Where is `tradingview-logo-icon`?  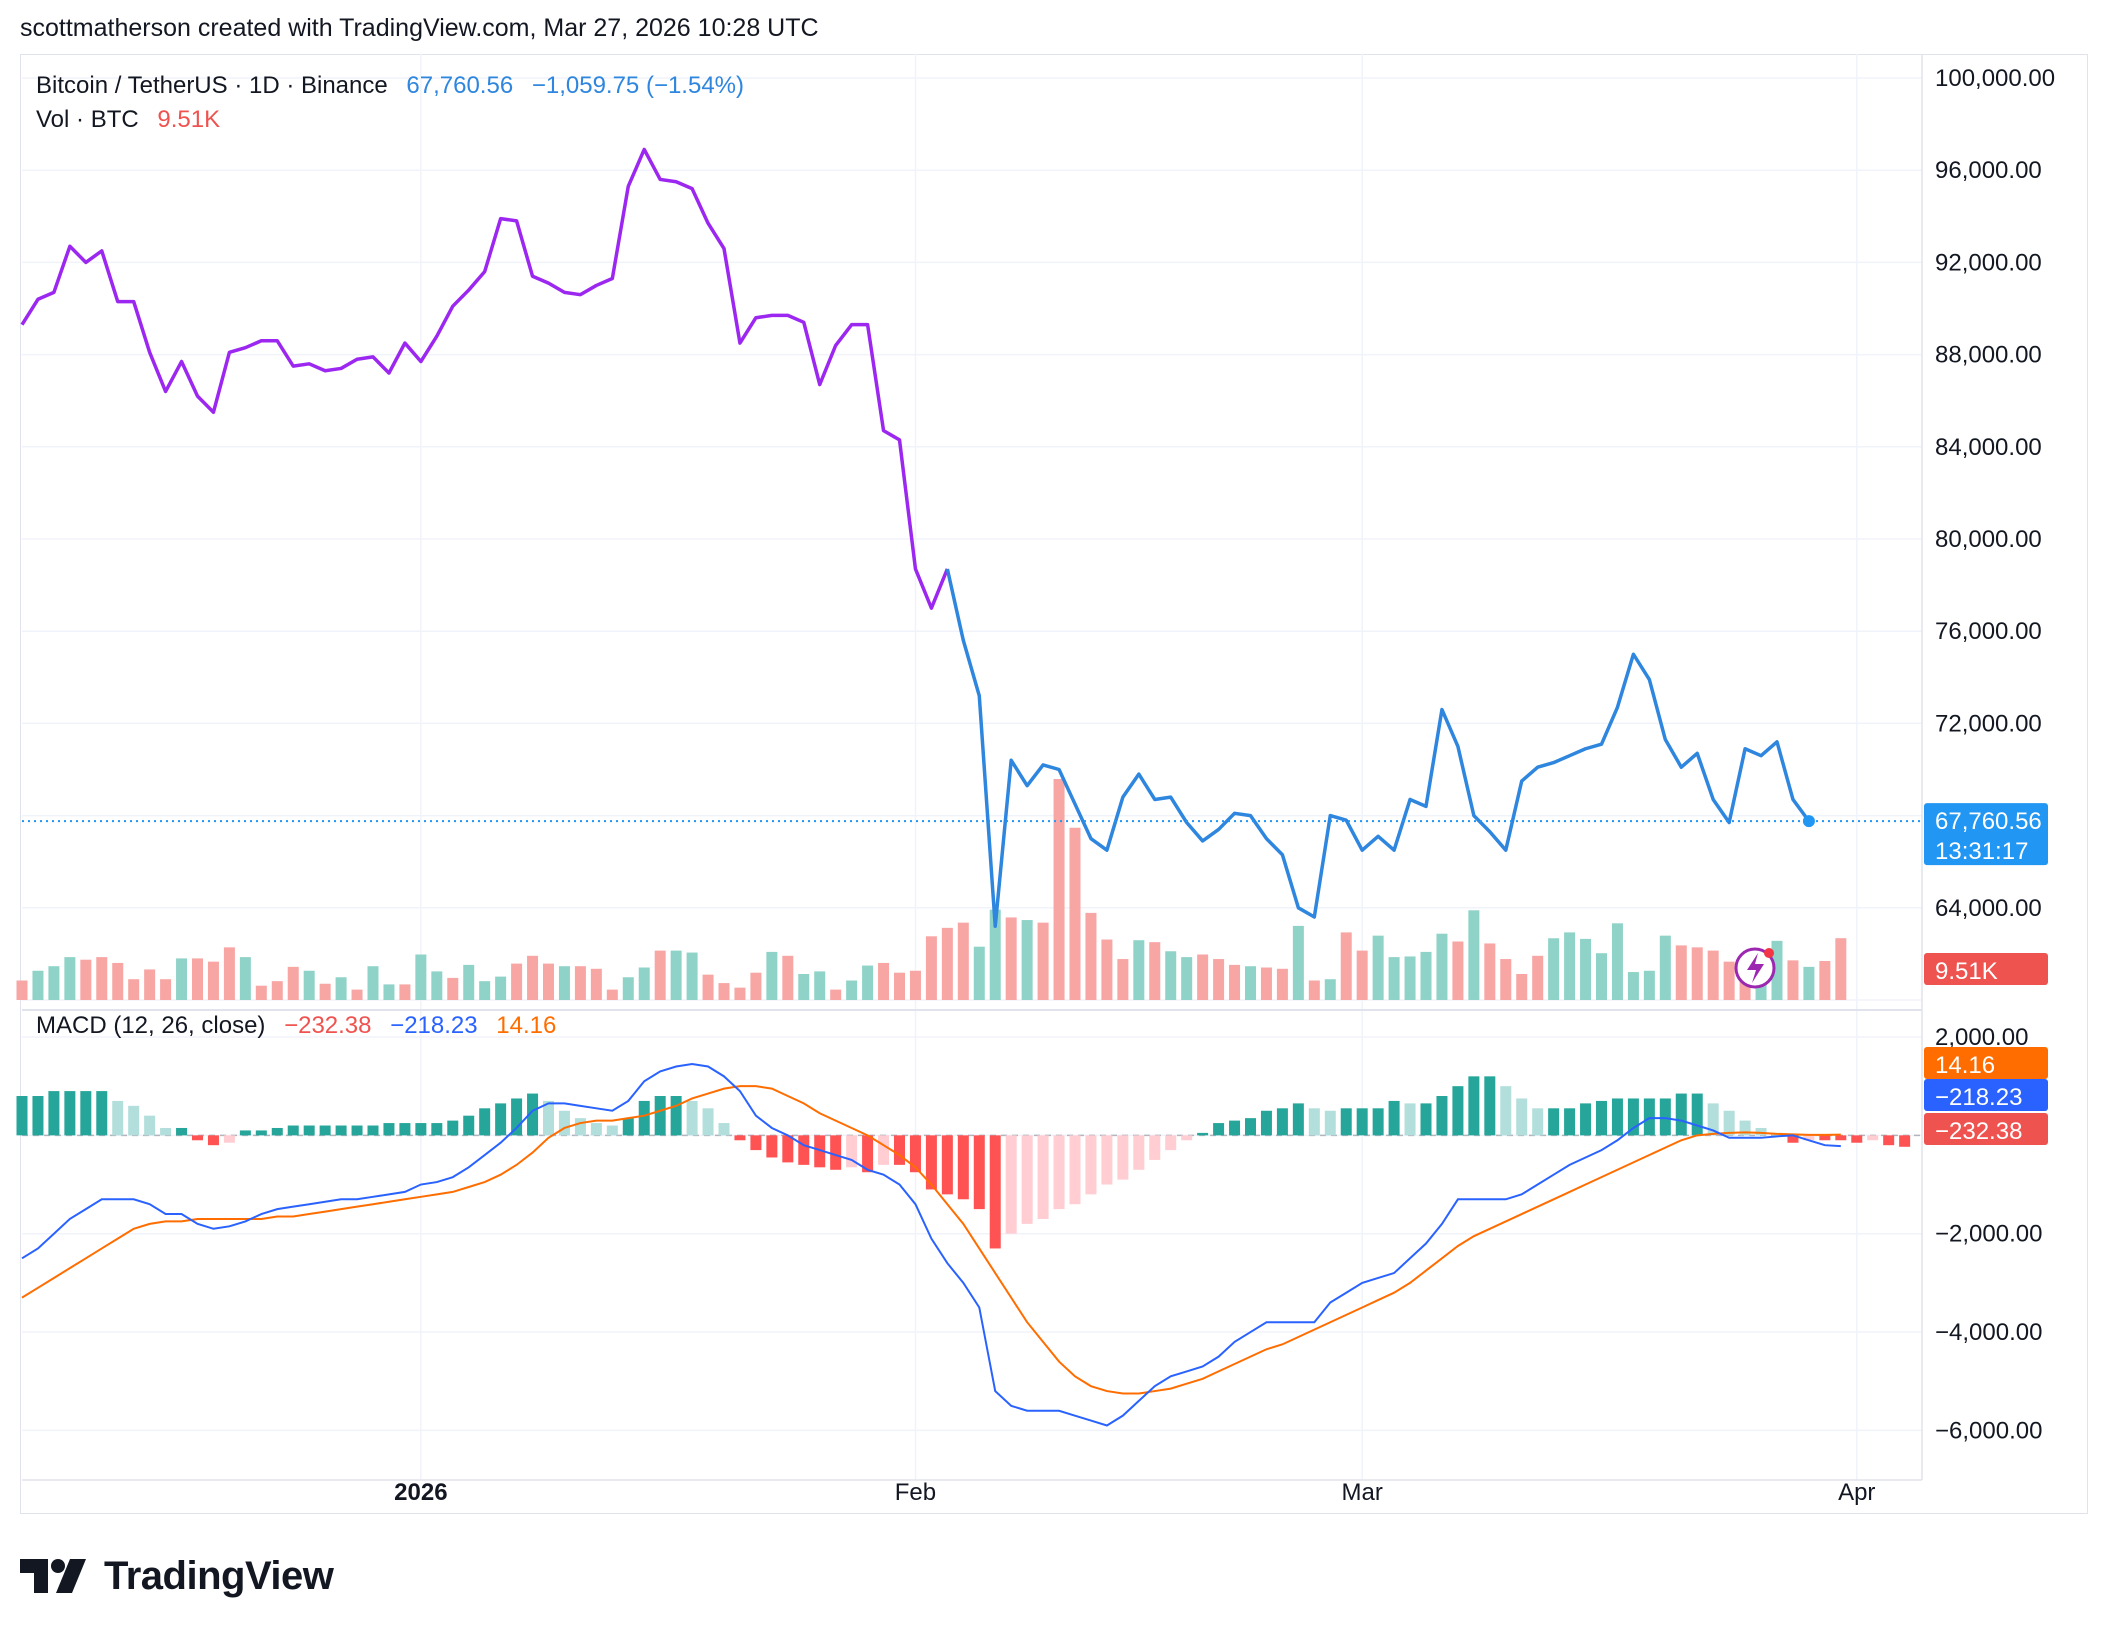 tradingview-logo-icon is located at coordinates (53, 1576).